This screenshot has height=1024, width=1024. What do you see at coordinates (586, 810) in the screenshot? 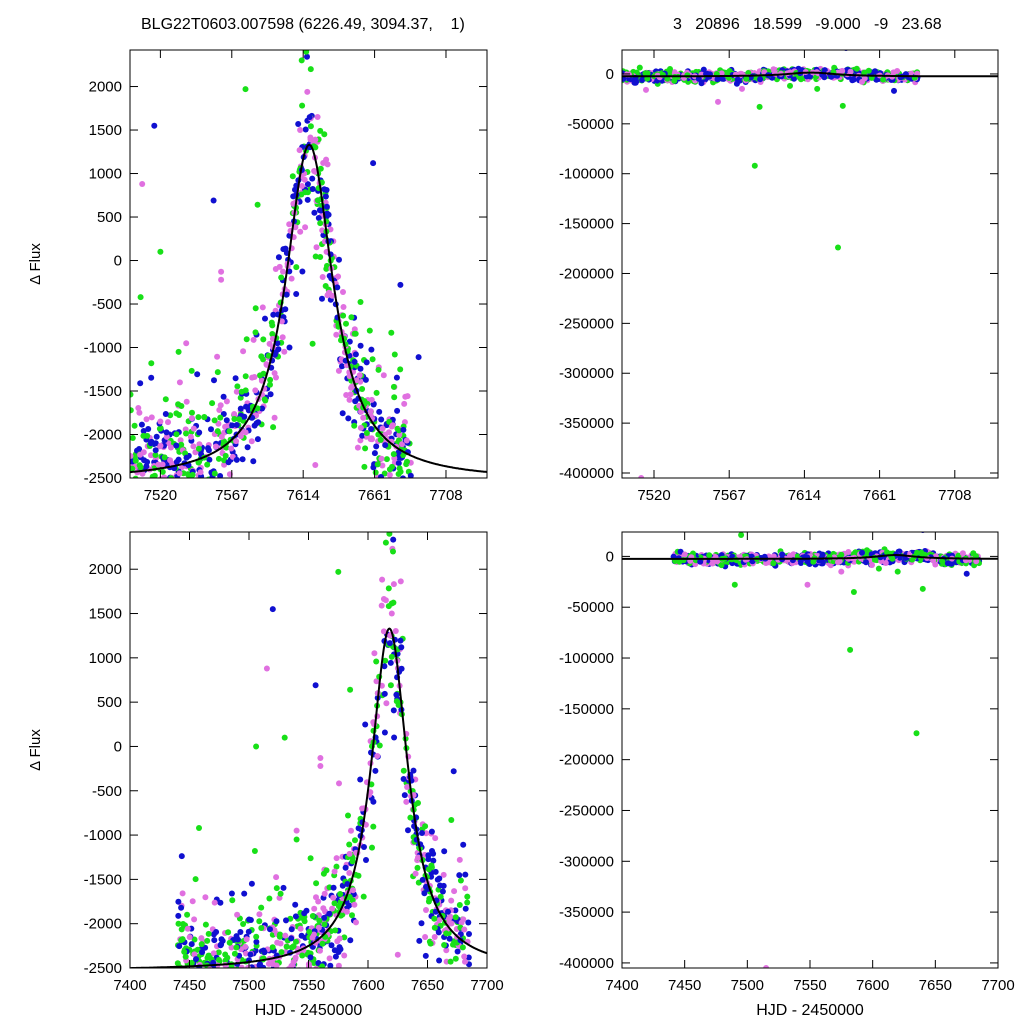
I see `y-tick-label: -250000` at bounding box center [586, 810].